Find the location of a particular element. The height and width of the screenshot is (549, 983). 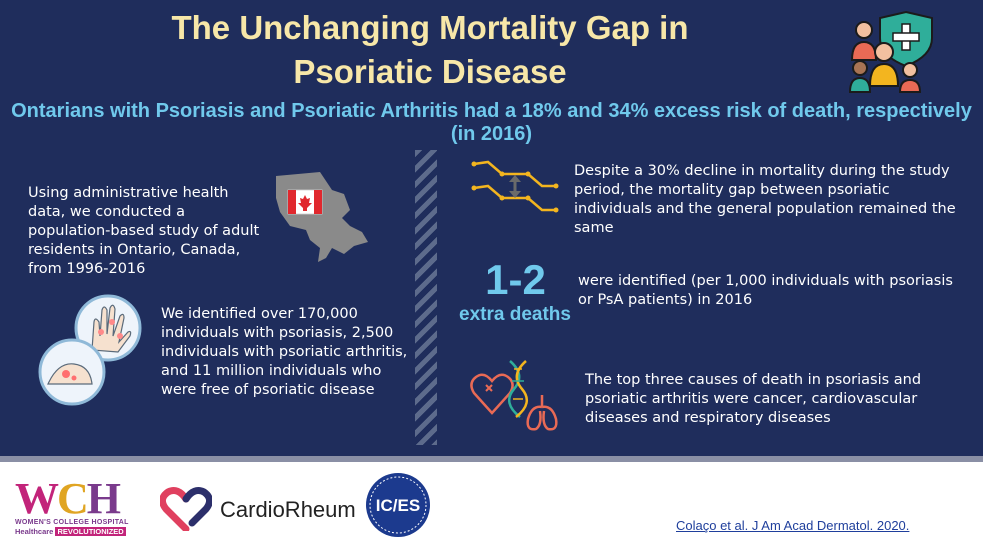

column-divider is located at coordinates (426, 297).